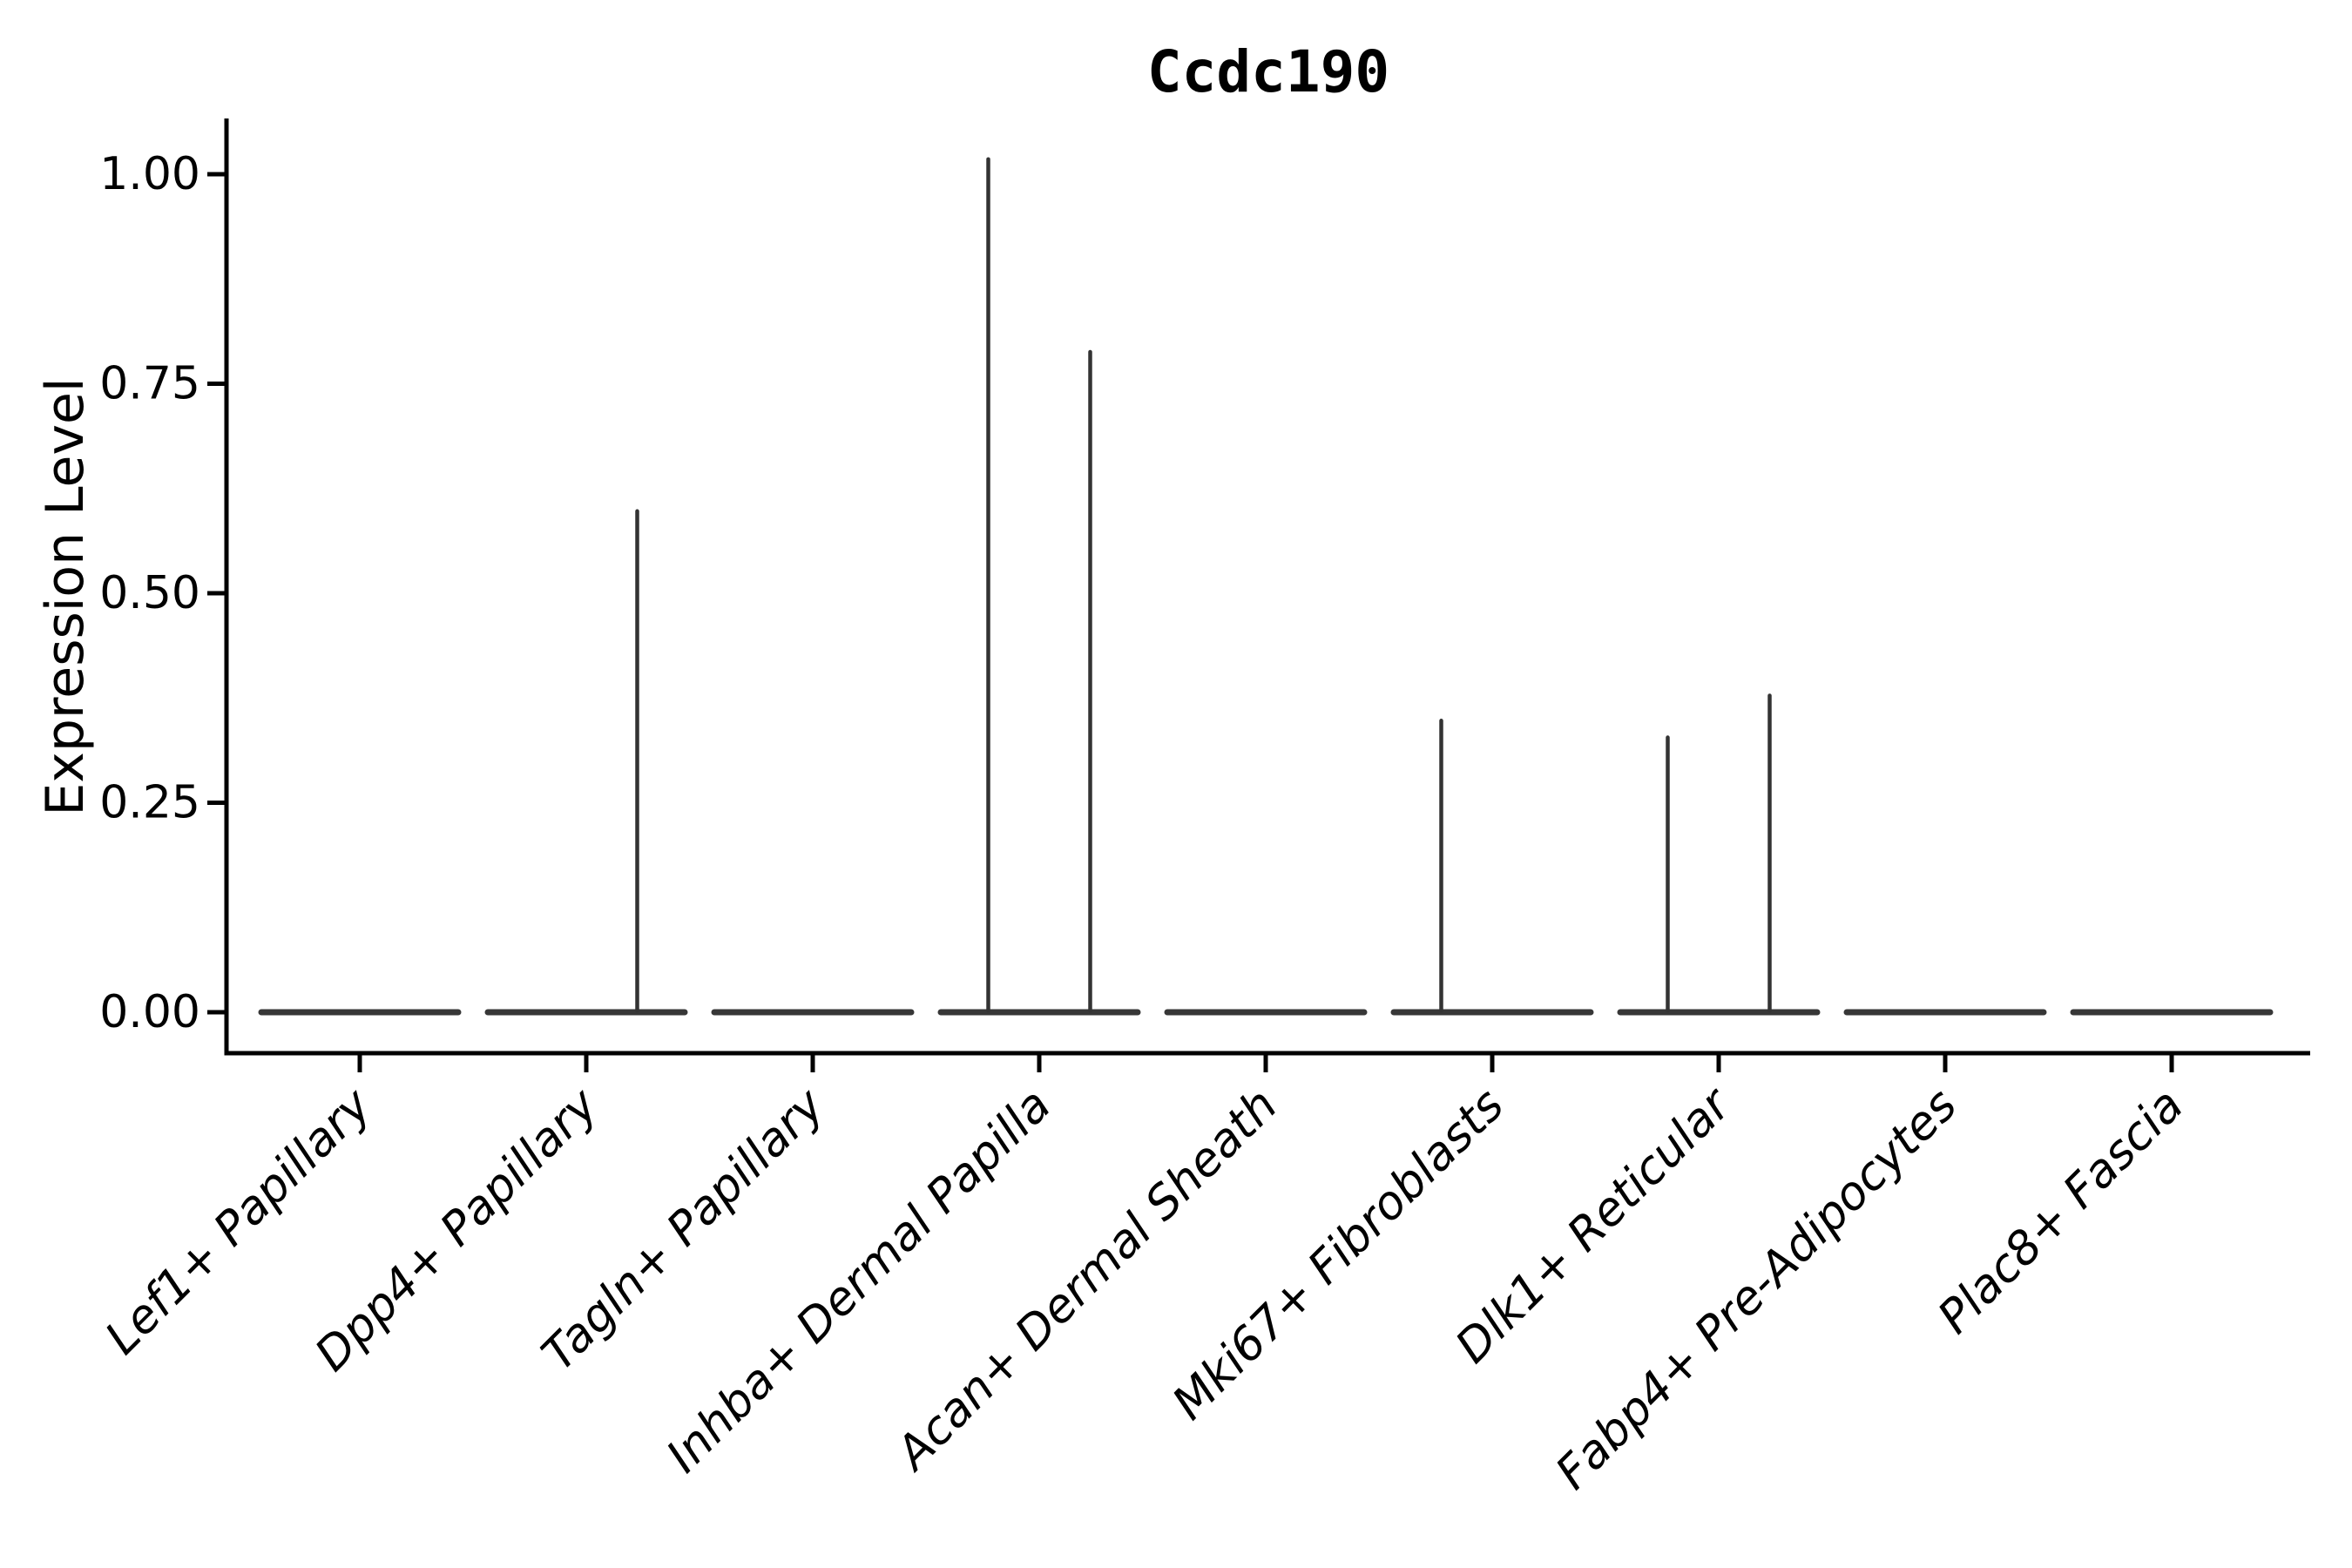 The height and width of the screenshot is (1568, 2352). I want to click on x-tick-label: Inhba+ Dermal Papilla, so click(859, 1280).